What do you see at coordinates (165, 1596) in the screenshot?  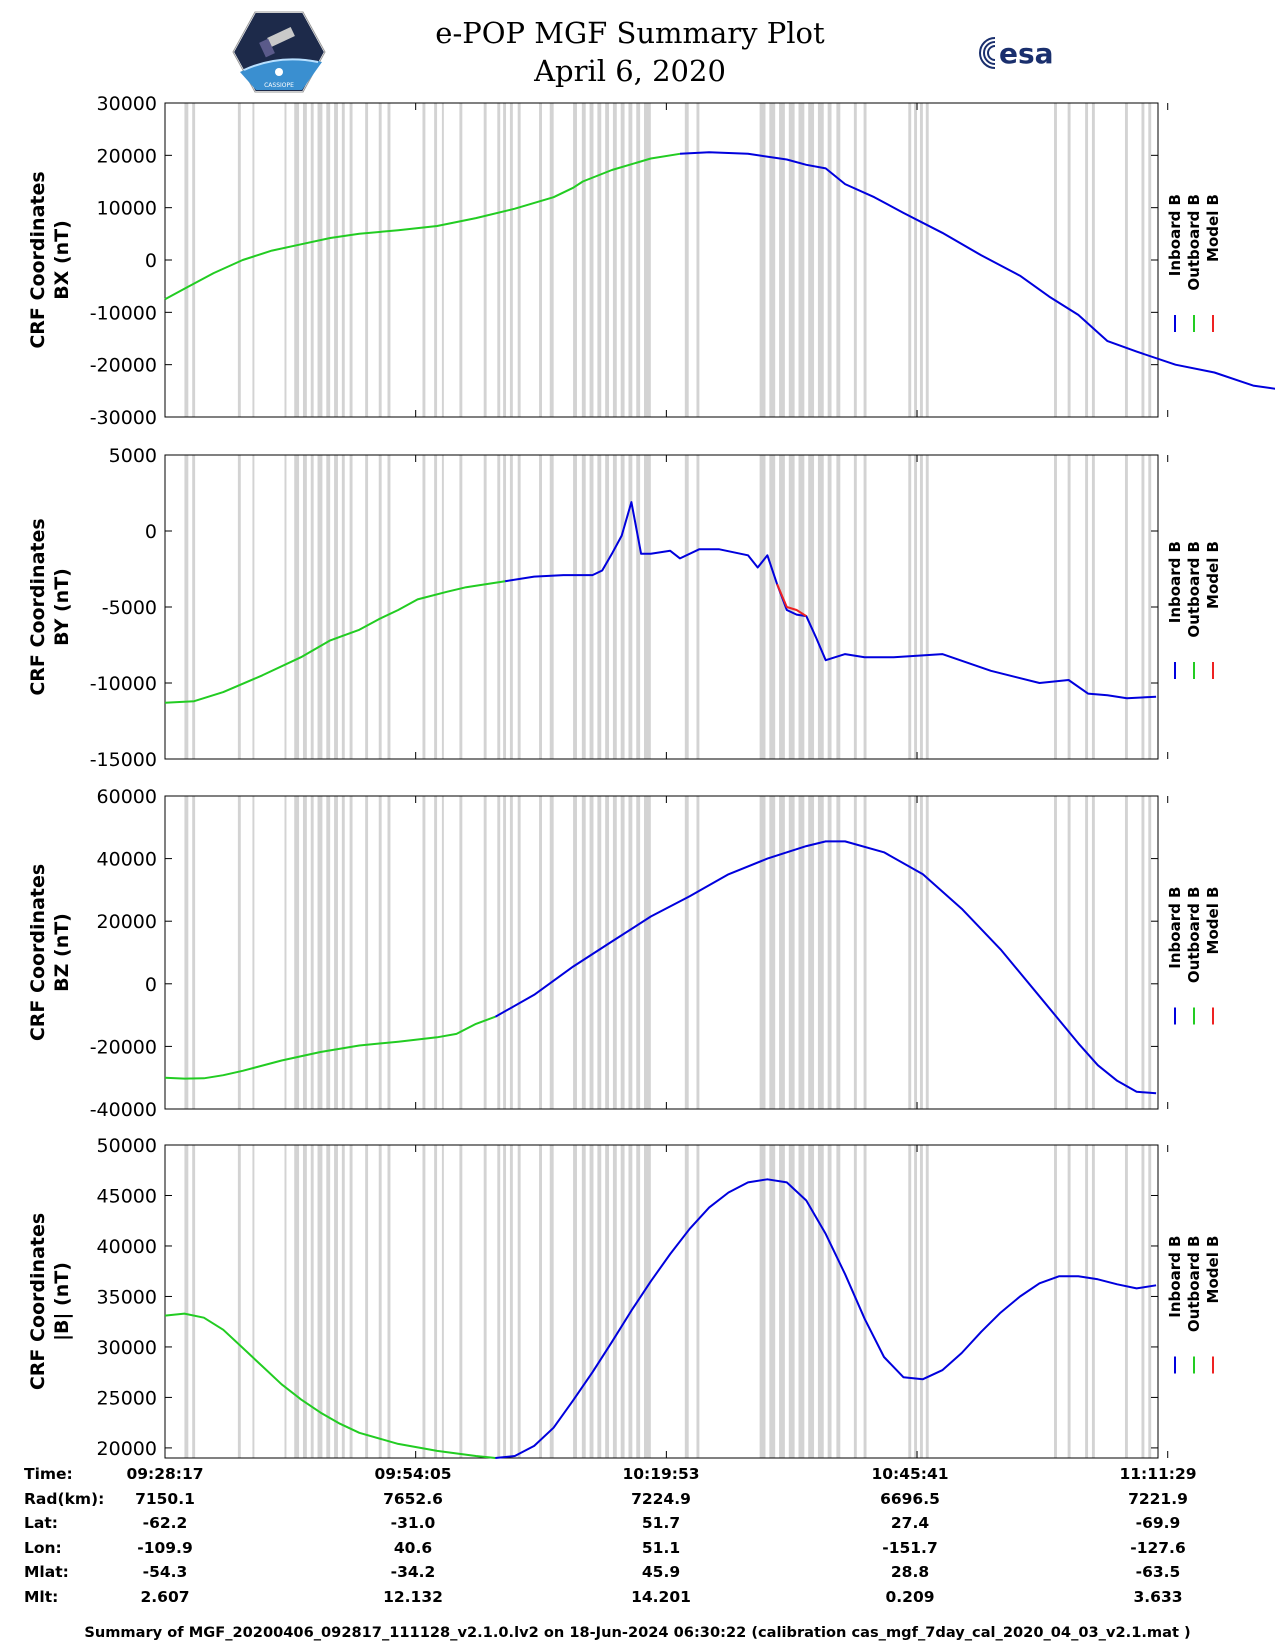 I see `table-cell: 2.607` at bounding box center [165, 1596].